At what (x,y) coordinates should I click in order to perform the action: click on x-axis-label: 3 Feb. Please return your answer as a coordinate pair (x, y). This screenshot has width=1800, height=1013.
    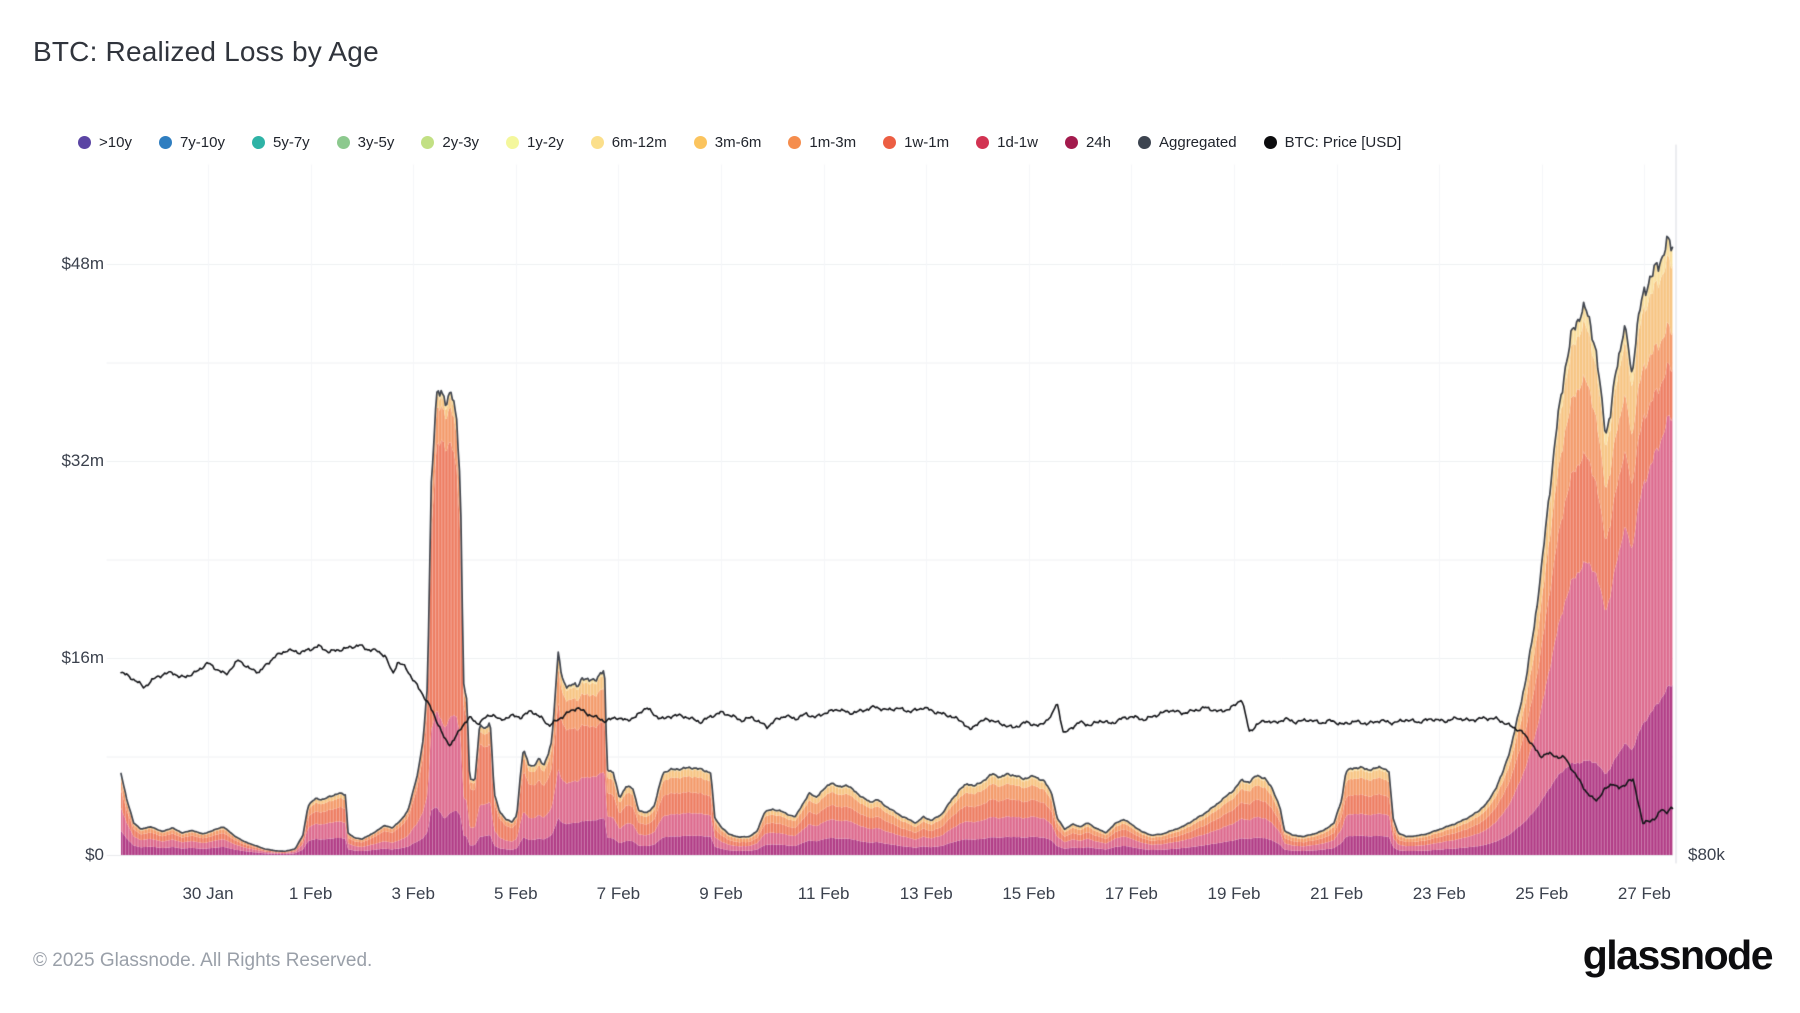
    Looking at the image, I should click on (413, 893).